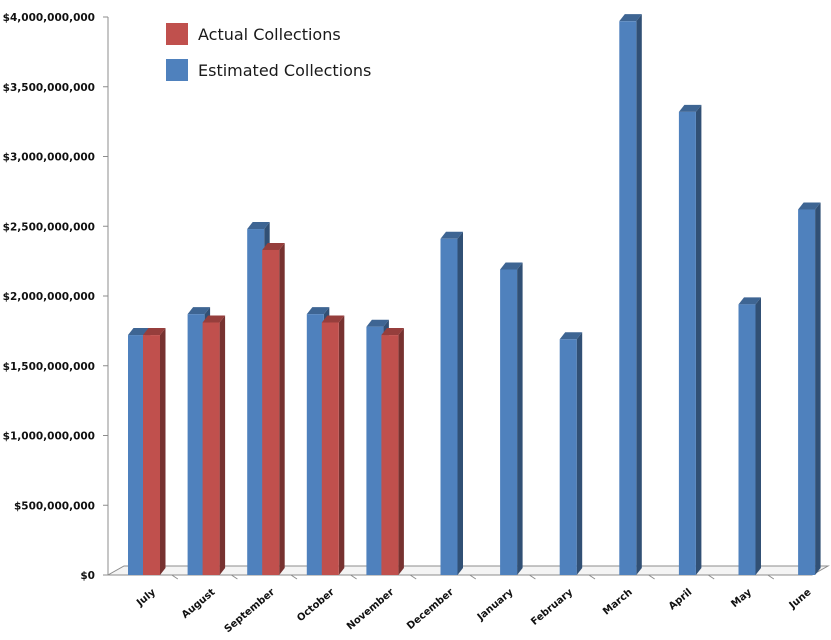 This screenshot has height=640, width=831. Describe the element at coordinates (330, 448) in the screenshot. I see `bar-actual-october-front` at that location.